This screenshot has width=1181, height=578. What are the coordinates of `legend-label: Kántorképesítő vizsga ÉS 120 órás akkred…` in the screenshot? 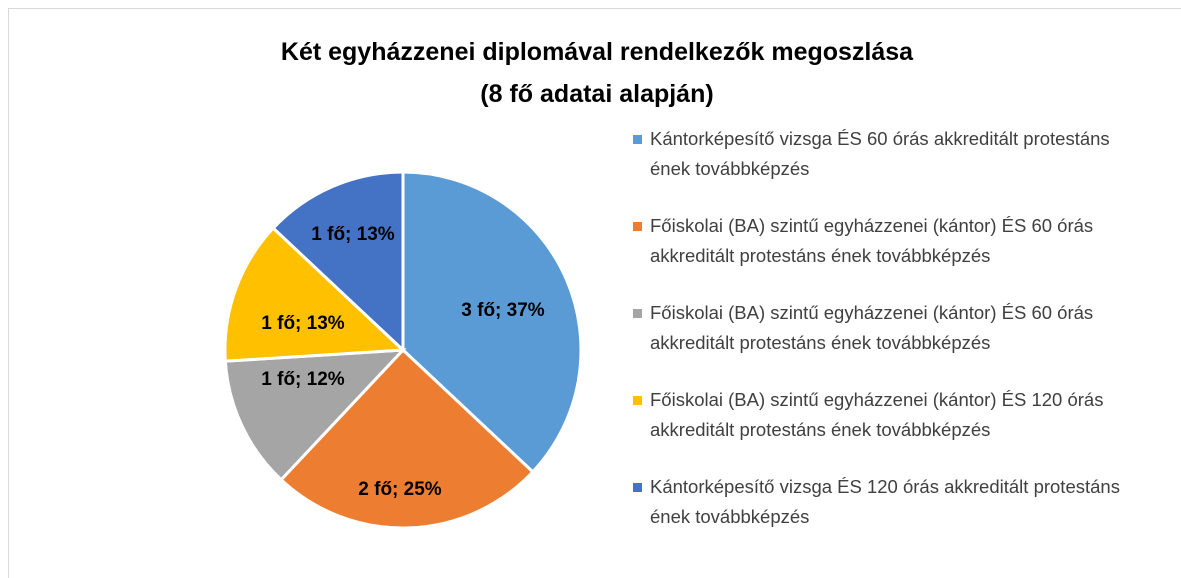 It's located at (885, 501).